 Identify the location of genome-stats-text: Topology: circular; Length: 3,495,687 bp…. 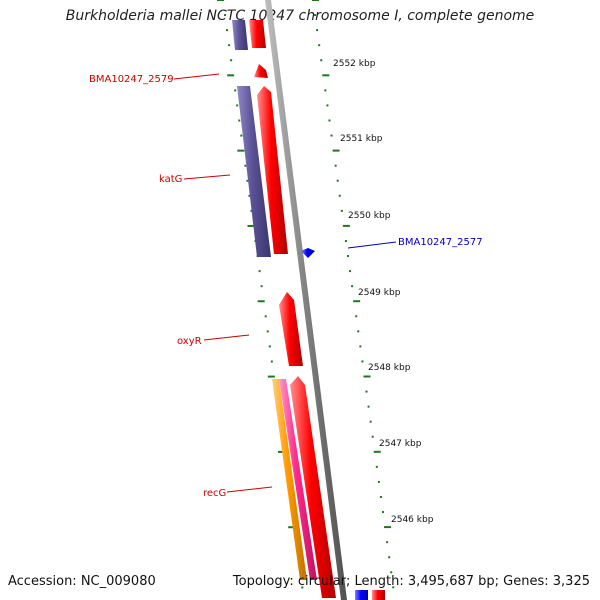
(411, 581).